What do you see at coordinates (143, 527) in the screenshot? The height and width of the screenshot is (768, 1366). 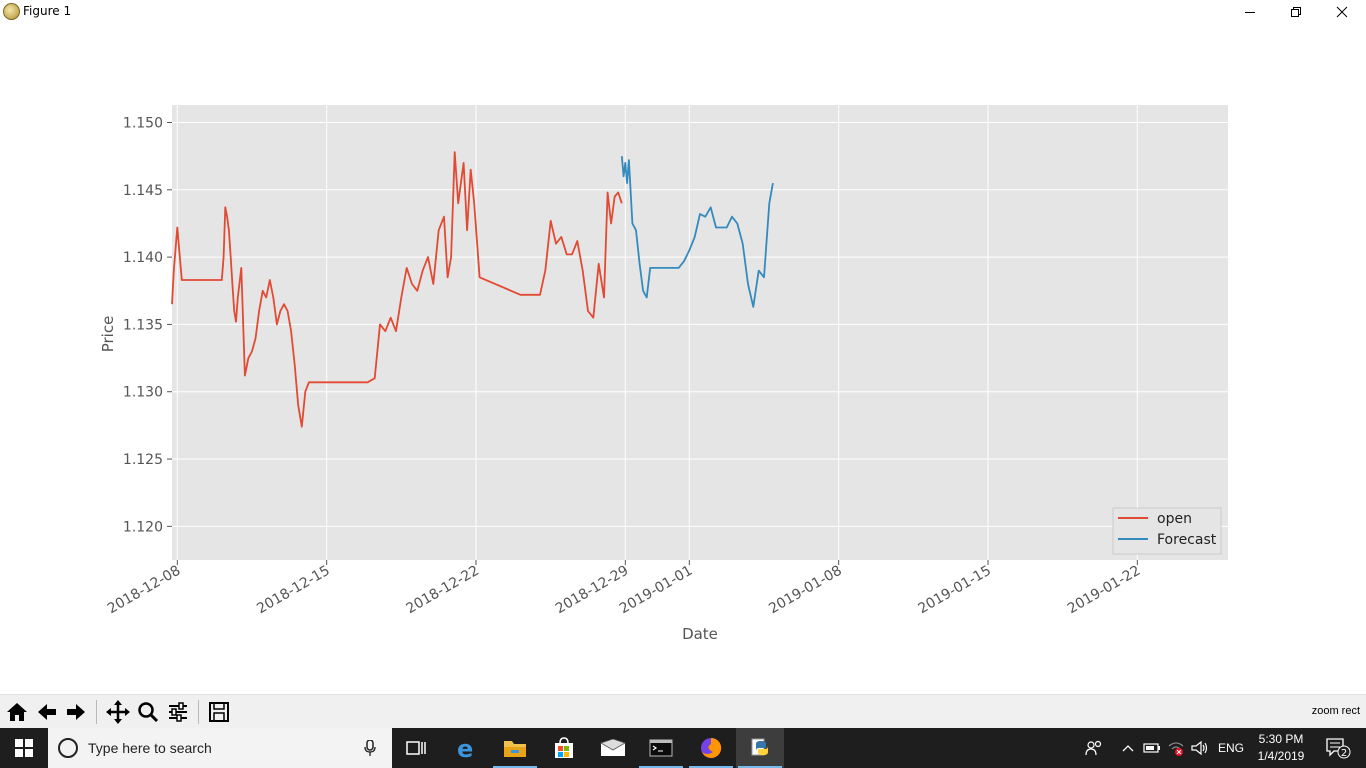 I see `y-tick-label: 1.120` at bounding box center [143, 527].